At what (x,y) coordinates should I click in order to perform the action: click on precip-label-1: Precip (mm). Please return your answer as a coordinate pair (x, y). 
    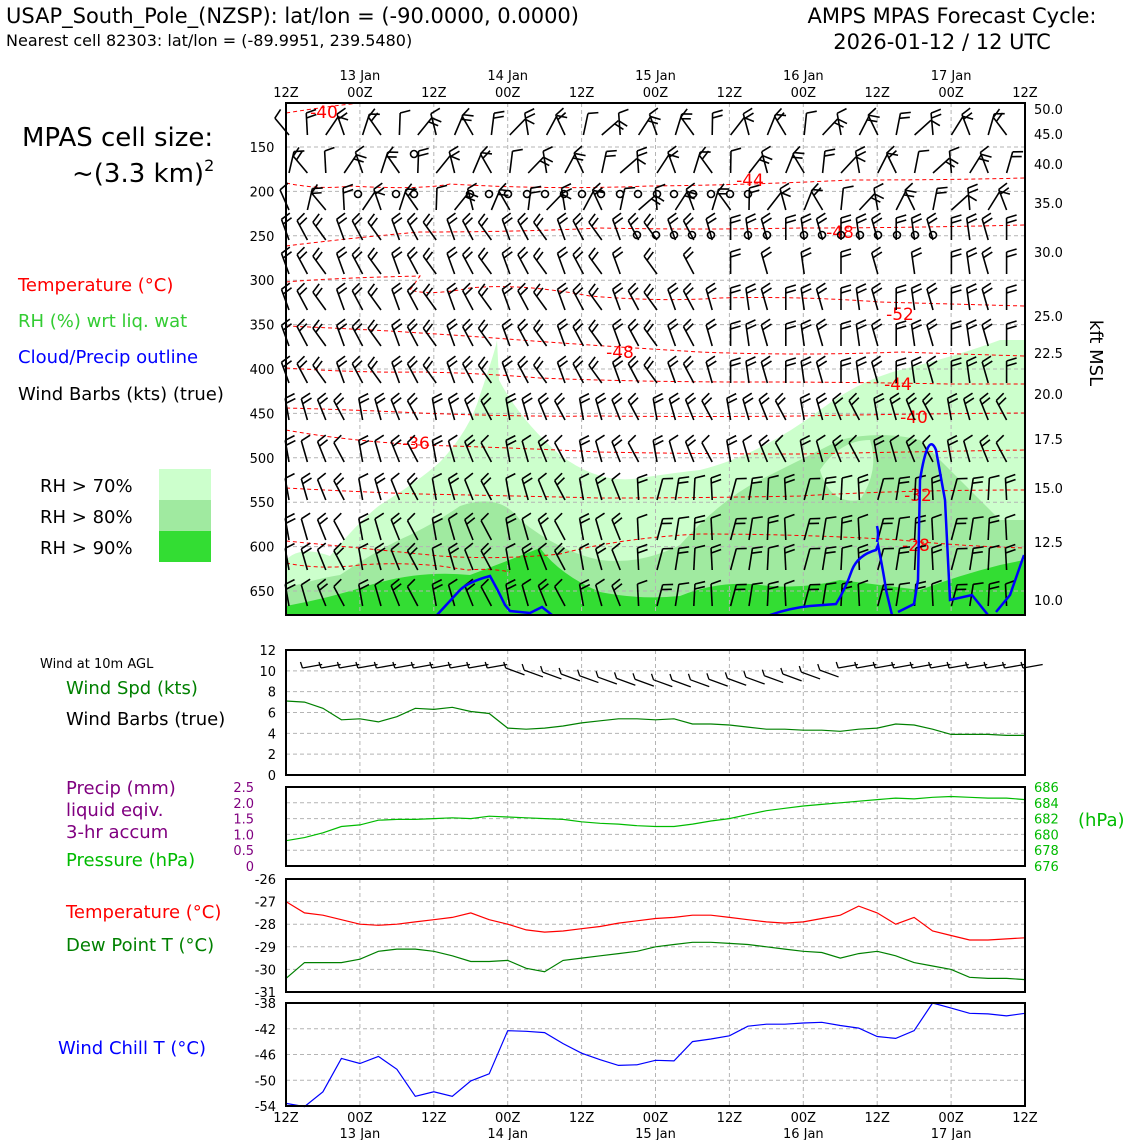
    Looking at the image, I should click on (121, 788).